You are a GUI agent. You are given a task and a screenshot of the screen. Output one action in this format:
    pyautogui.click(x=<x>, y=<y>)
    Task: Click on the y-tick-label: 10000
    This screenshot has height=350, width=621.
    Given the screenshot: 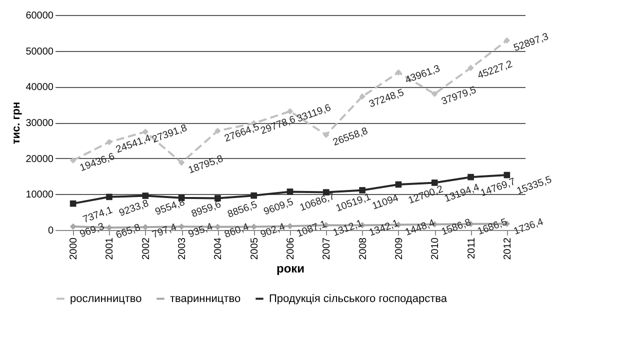 What is the action you would take?
    pyautogui.click(x=40, y=195)
    